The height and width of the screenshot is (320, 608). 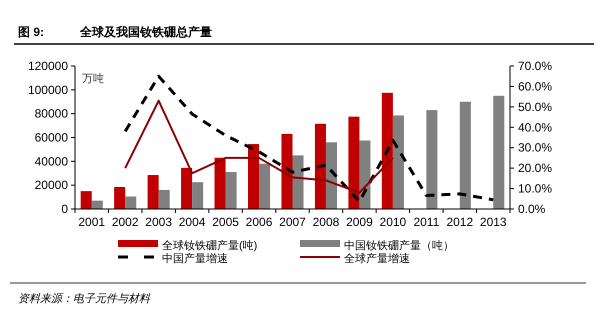 What do you see at coordinates (535, 189) in the screenshot?
I see `y2-tick-label: 10.0%` at bounding box center [535, 189].